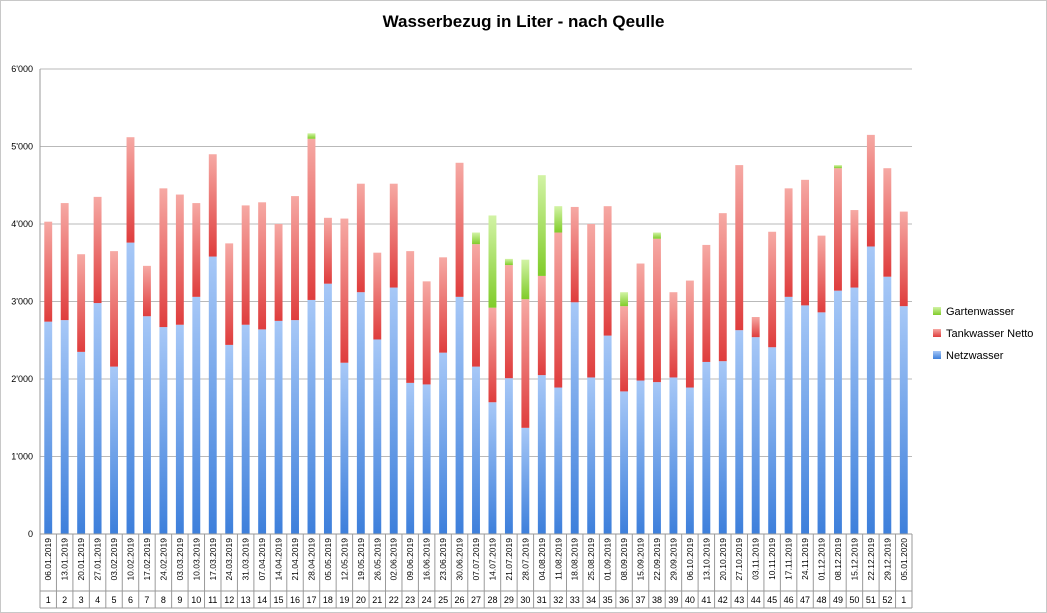 The height and width of the screenshot is (613, 1047). What do you see at coordinates (443, 600) in the screenshot?
I see `x-week-label: 25` at bounding box center [443, 600].